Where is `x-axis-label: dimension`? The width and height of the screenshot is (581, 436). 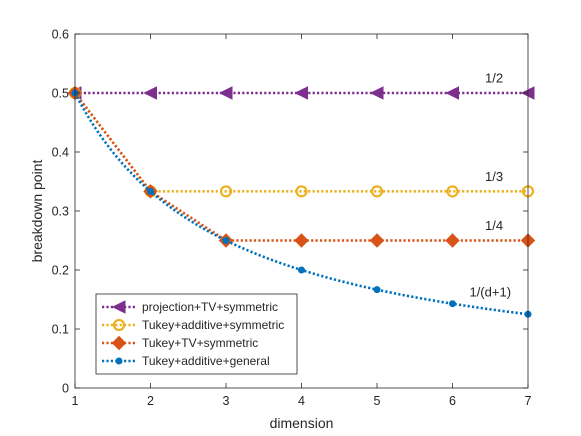
x-axis-label: dimension is located at coordinates (302, 423).